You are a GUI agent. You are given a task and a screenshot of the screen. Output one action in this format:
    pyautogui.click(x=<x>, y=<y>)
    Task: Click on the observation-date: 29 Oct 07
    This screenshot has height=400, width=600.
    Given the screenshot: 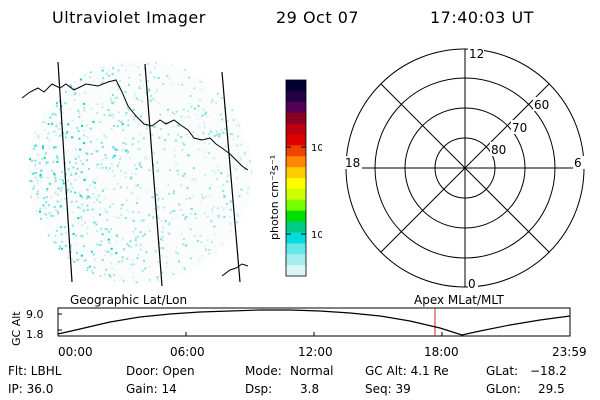 What is the action you would take?
    pyautogui.click(x=318, y=17)
    